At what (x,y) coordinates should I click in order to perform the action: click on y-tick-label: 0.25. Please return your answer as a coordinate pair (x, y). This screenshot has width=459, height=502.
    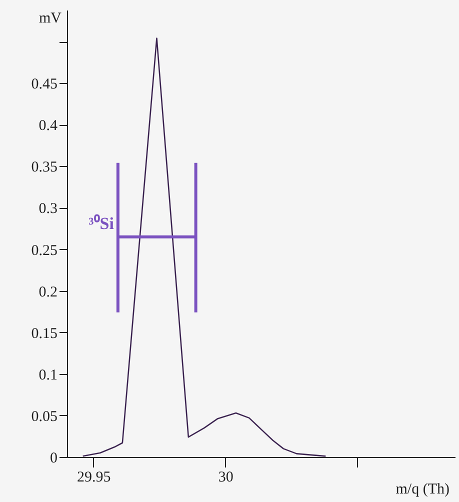
    Looking at the image, I should click on (44, 250).